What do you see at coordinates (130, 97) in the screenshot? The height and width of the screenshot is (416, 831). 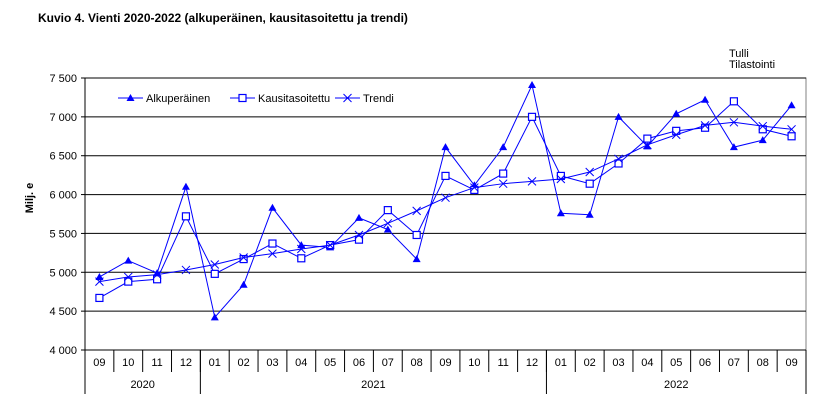 I see `legend-marker-alkuperäinen` at bounding box center [130, 97].